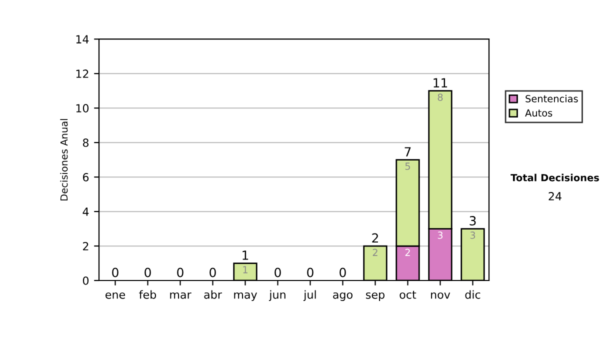  Describe the element at coordinates (85, 280) in the screenshot. I see `y-tick-label: 0` at that location.